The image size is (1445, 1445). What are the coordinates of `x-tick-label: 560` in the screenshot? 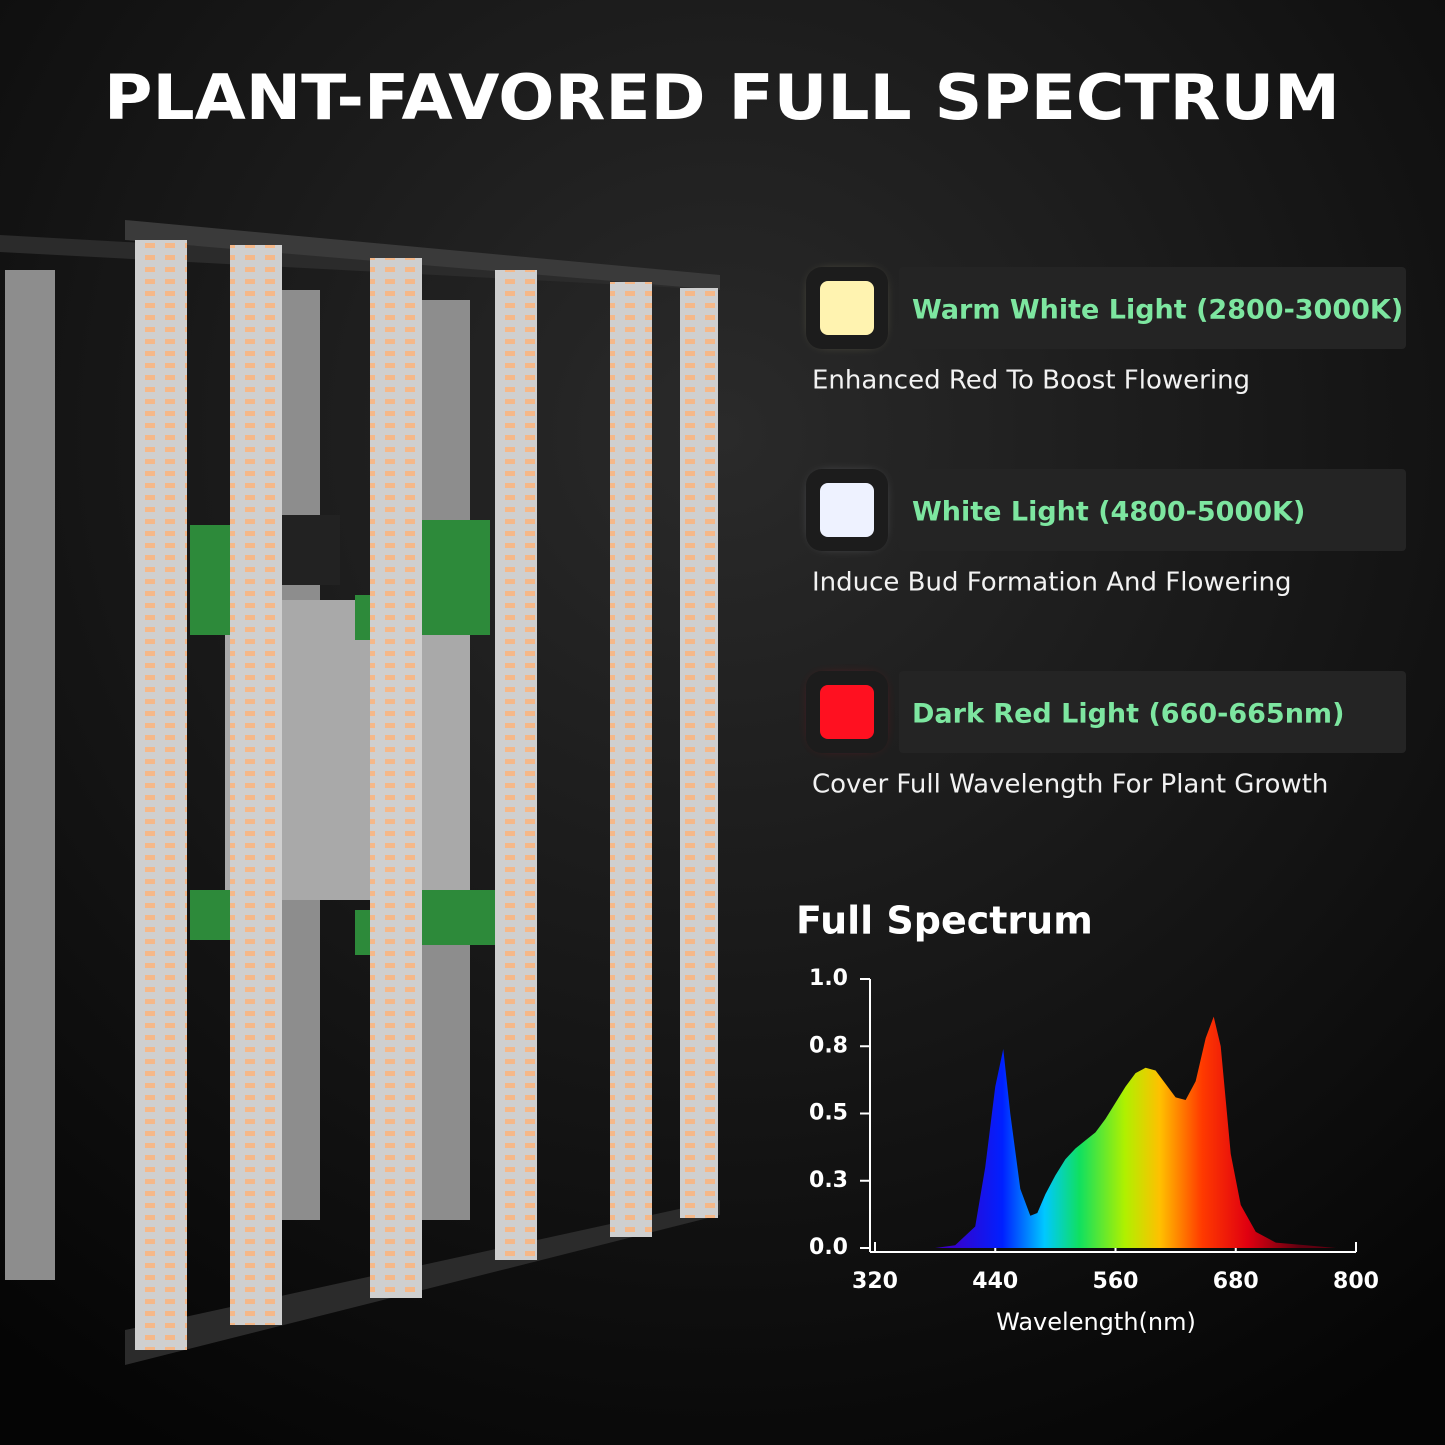 It's located at (1116, 1281).